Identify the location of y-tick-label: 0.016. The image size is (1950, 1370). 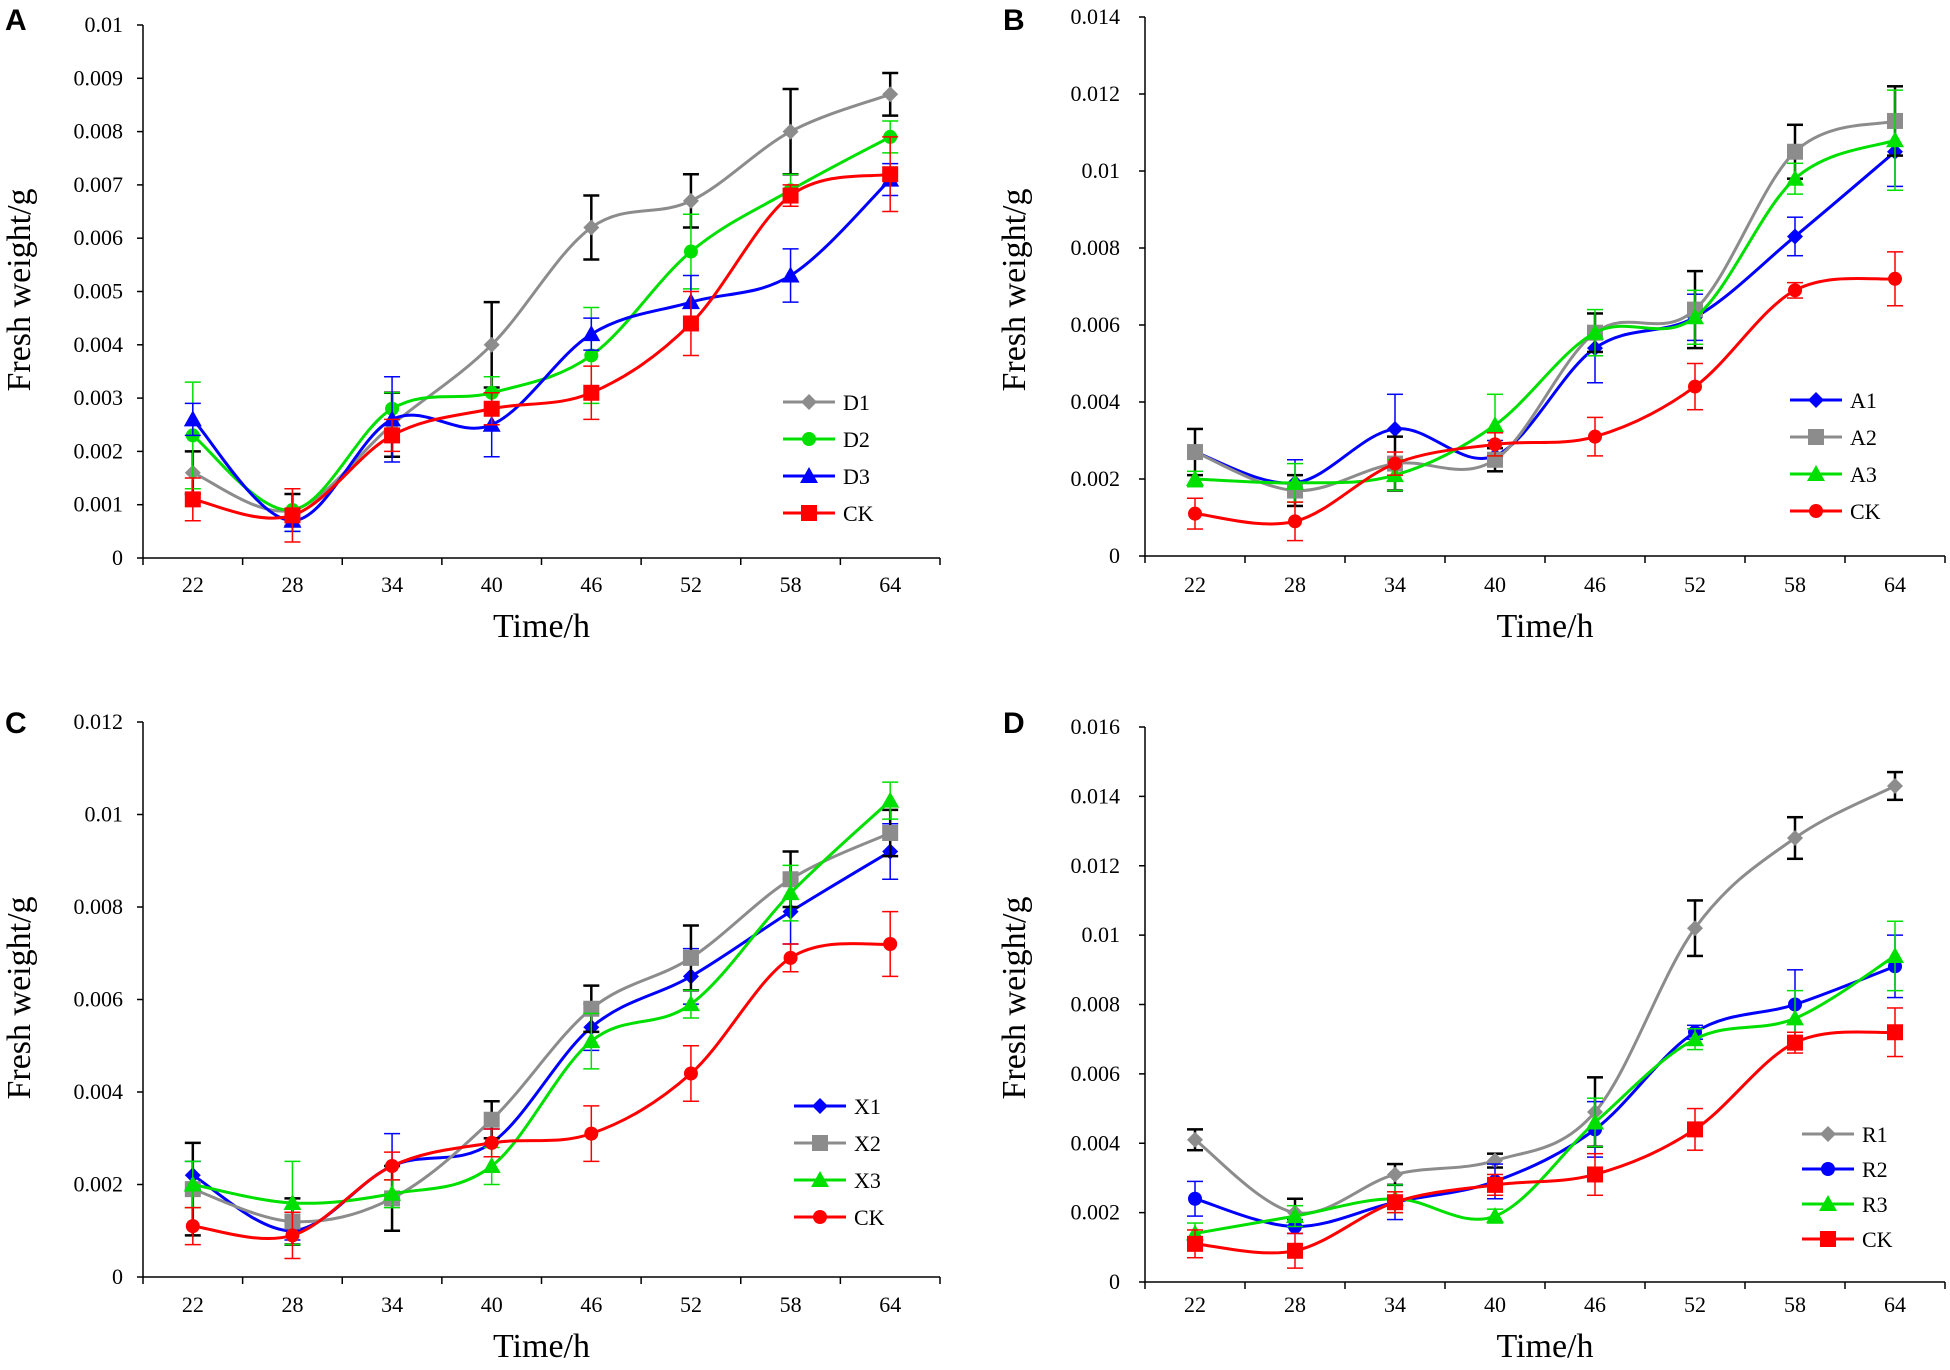
(1096, 726).